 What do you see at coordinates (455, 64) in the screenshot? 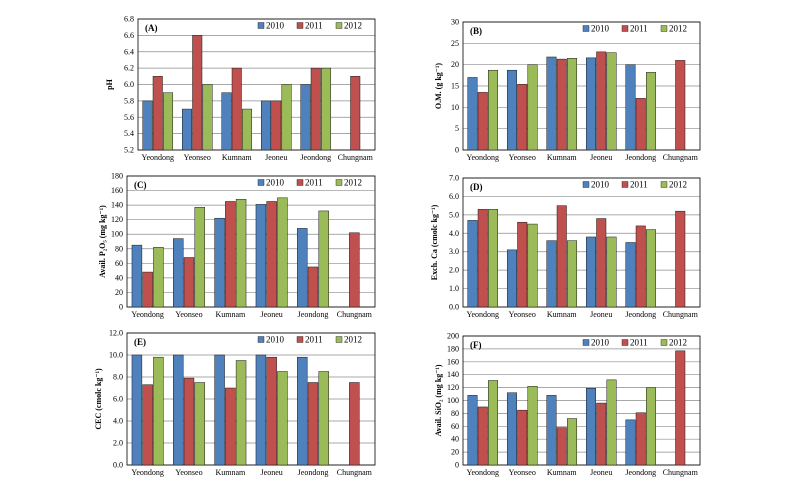
I see `y-tick-label: 20` at bounding box center [455, 64].